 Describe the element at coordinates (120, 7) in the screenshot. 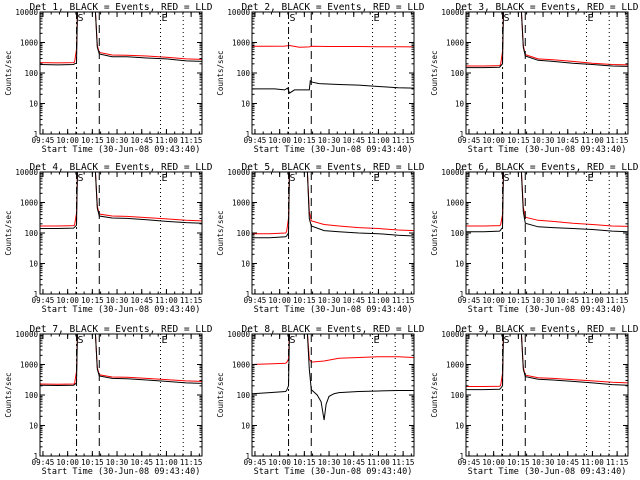

I see `panel-title: Det 1, BLACK = Events, RED = LLD` at that location.